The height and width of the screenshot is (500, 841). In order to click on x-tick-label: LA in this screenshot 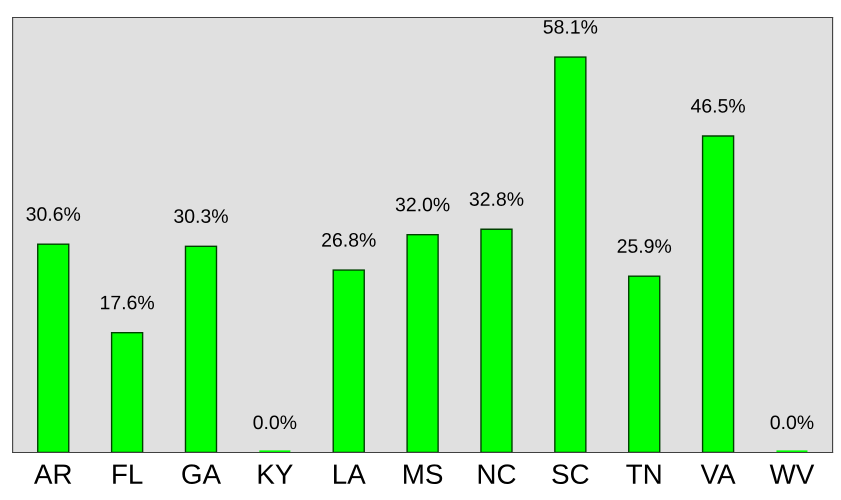, I will do `click(350, 474)`.